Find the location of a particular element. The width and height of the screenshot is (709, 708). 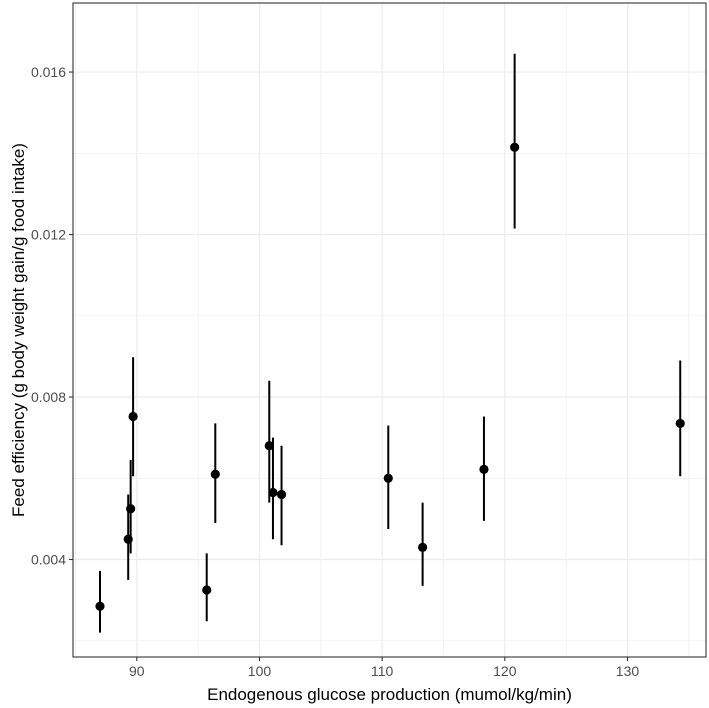

y-axis: 0.004 0.008 0.012 0.016 is located at coordinates (52, 316).